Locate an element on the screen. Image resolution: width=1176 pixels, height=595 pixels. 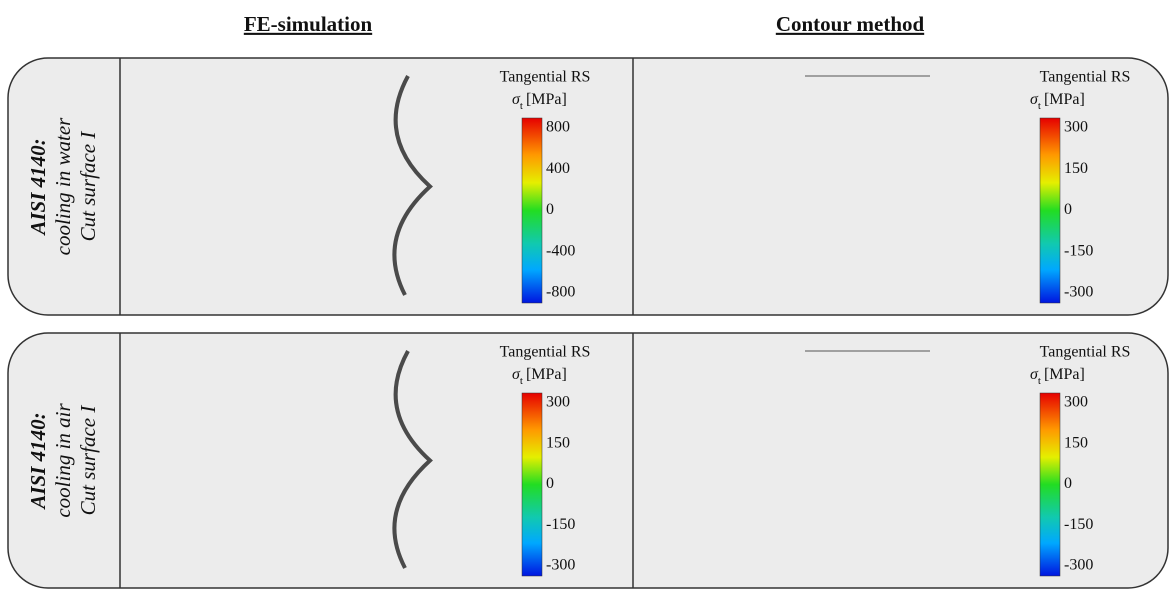
colorbar-tick: -400 is located at coordinates (560, 250).